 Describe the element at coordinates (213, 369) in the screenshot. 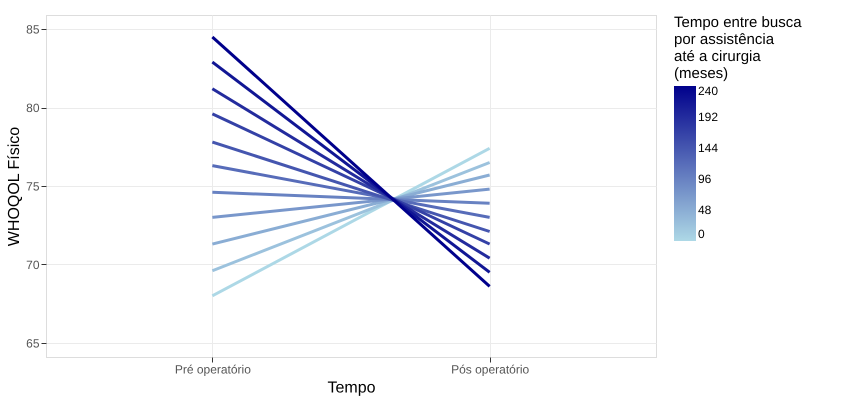

I see `x-tick-label: Pré operatório` at that location.